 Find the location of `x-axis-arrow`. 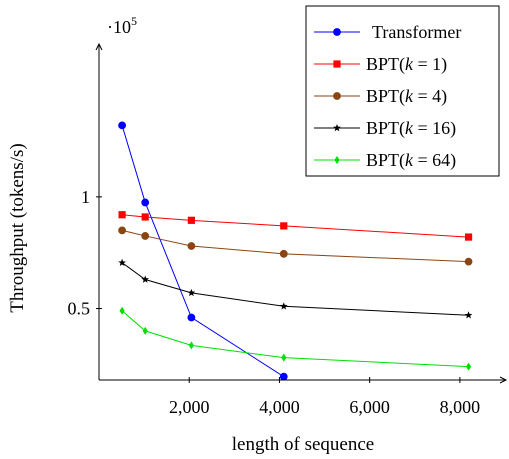

x-axis-arrow is located at coordinates (503, 380).